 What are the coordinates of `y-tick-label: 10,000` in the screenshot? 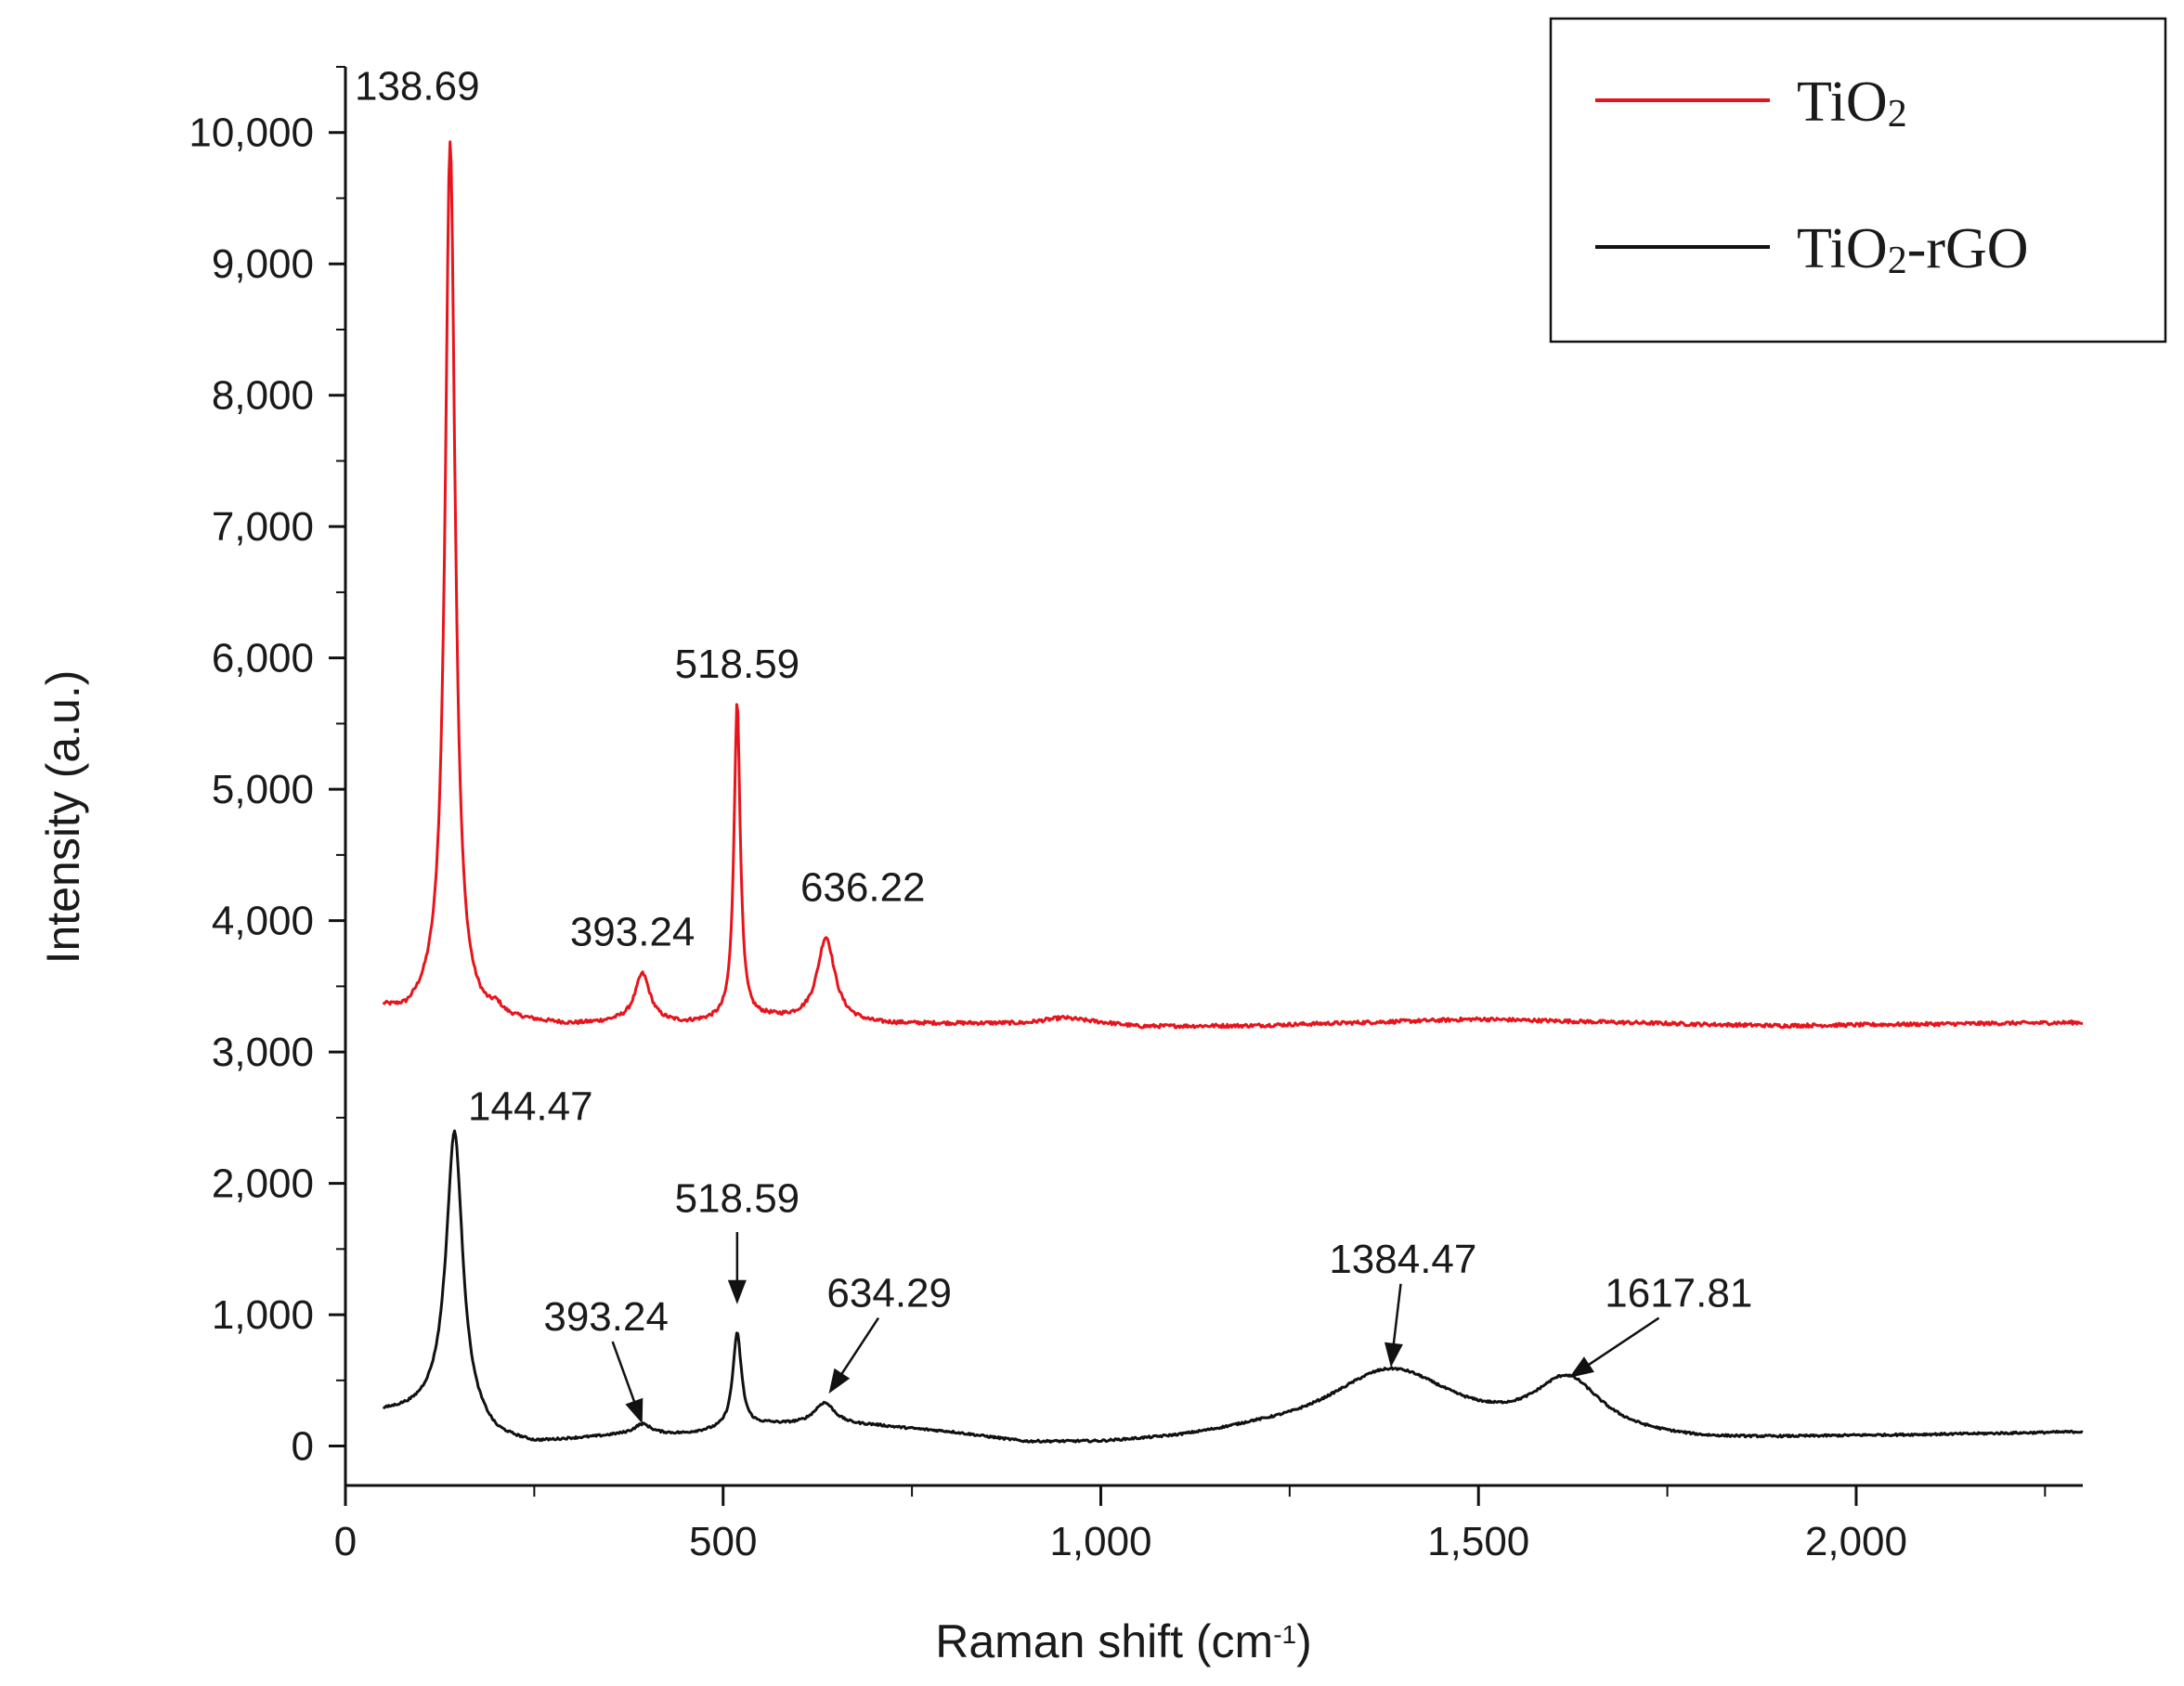 It's located at (251, 133).